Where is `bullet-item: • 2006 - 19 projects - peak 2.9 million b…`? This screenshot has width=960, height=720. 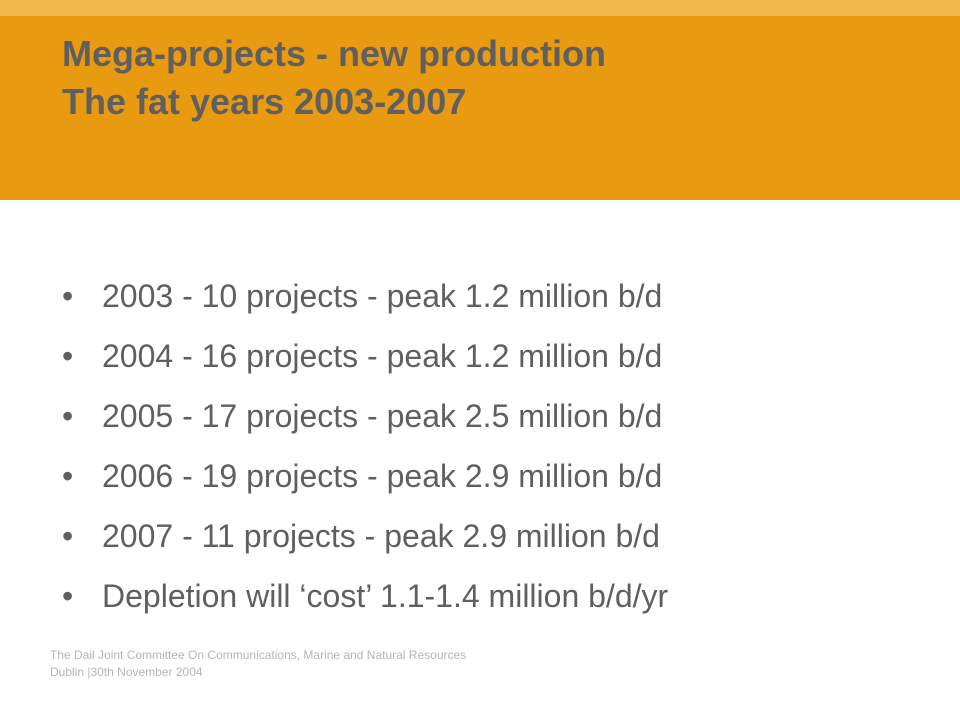
bullet-item: • 2006 - 19 projects - peak 2.9 million b… is located at coordinates (365, 476).